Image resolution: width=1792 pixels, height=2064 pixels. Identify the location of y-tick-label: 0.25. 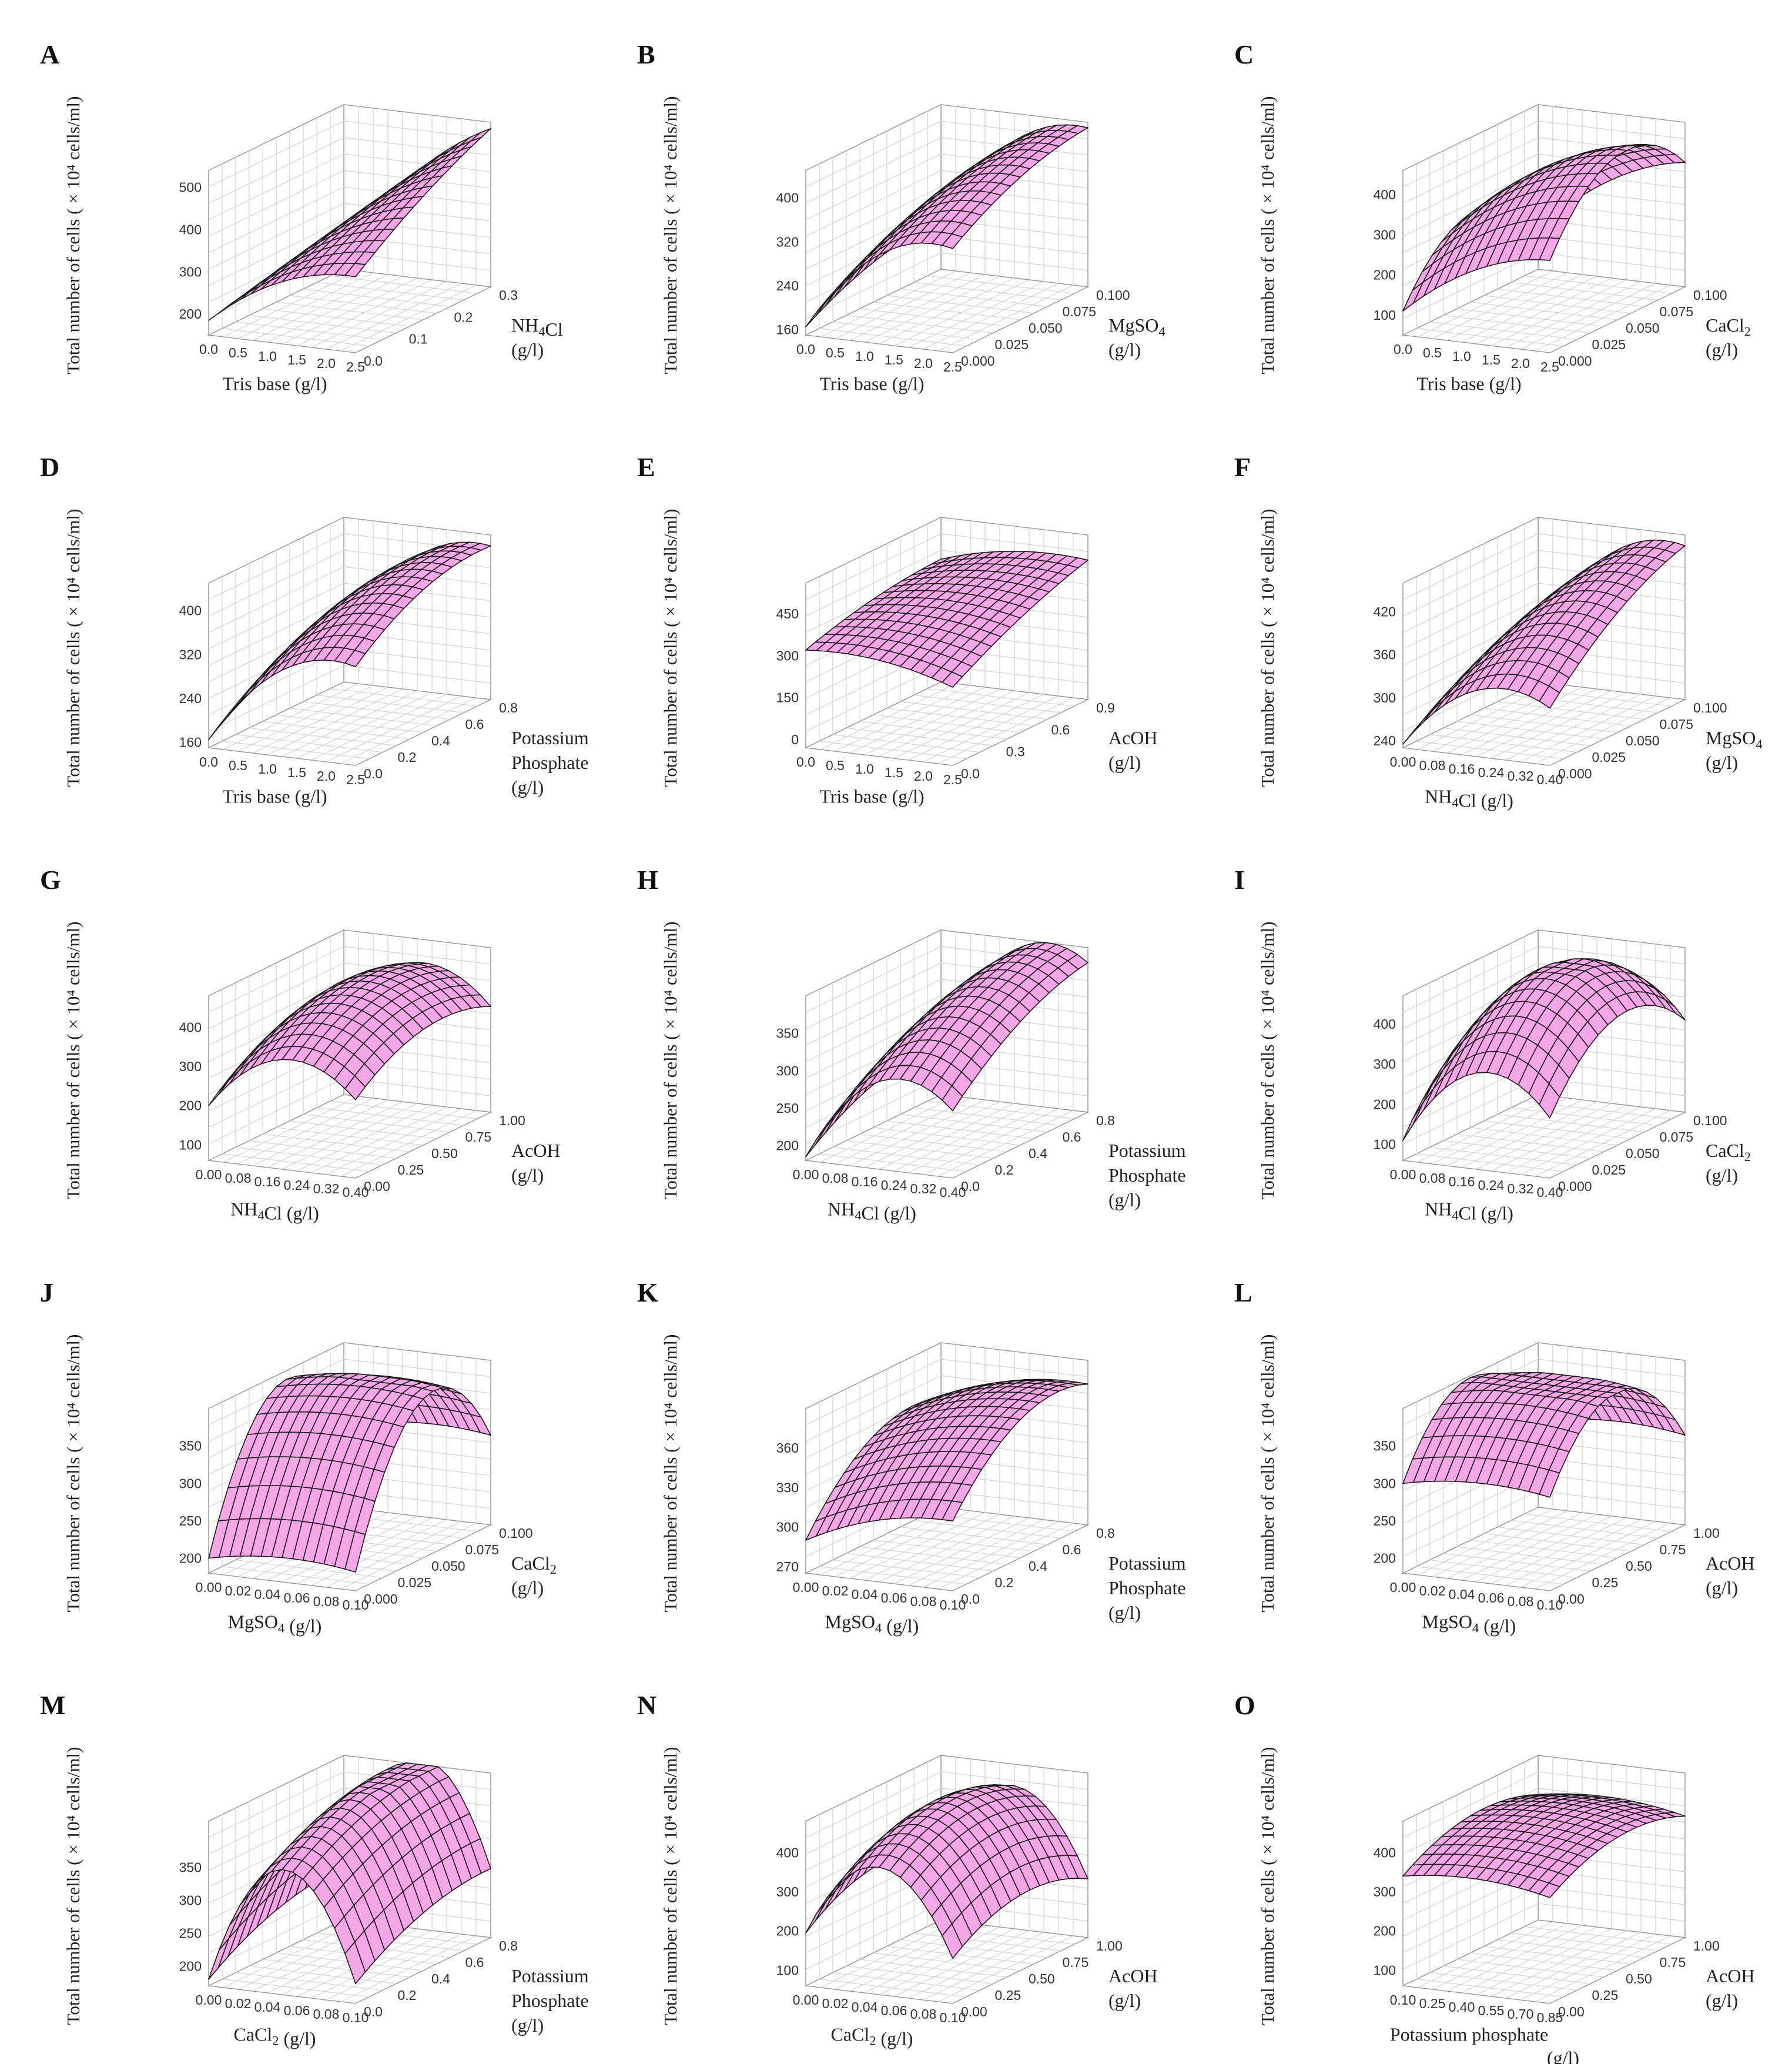
(1008, 1996).